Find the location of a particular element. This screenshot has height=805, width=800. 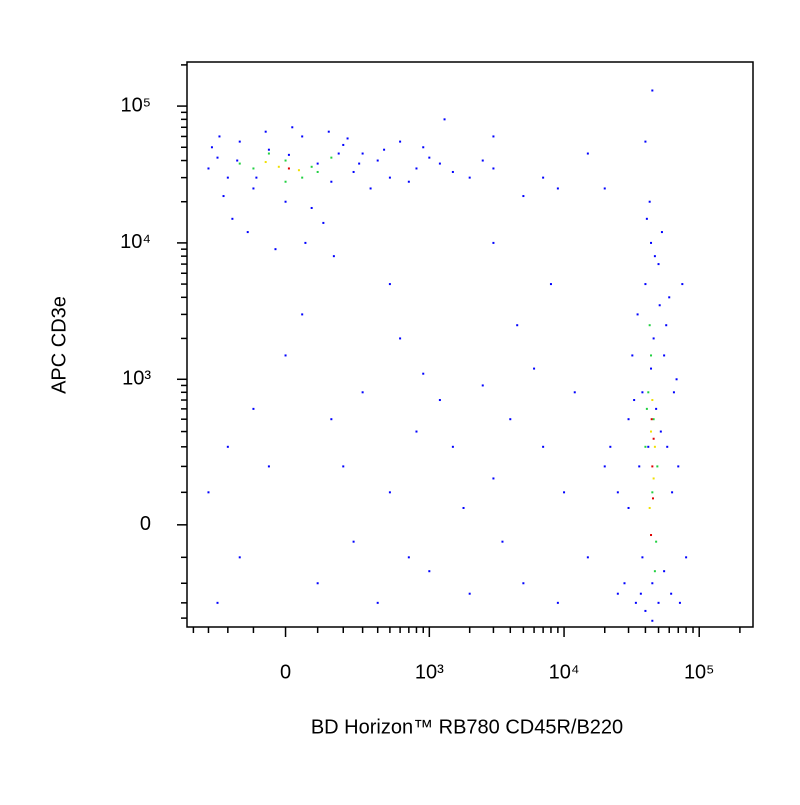

y-tick-label: 10³ is located at coordinates (136, 379).